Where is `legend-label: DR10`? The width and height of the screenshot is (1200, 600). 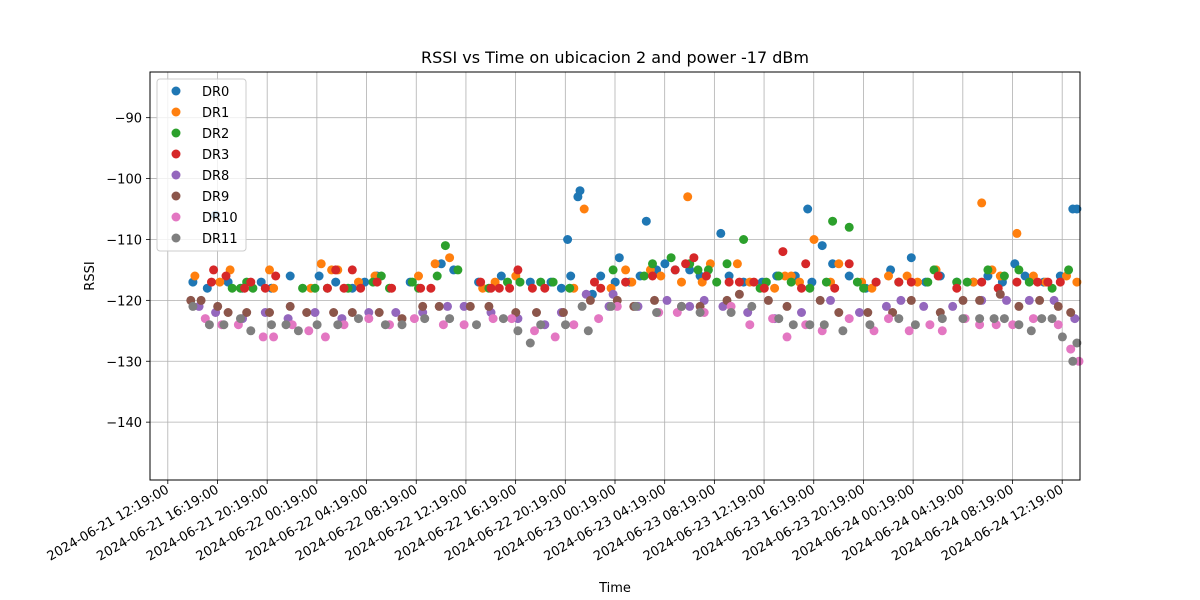 legend-label: DR10 is located at coordinates (220, 218).